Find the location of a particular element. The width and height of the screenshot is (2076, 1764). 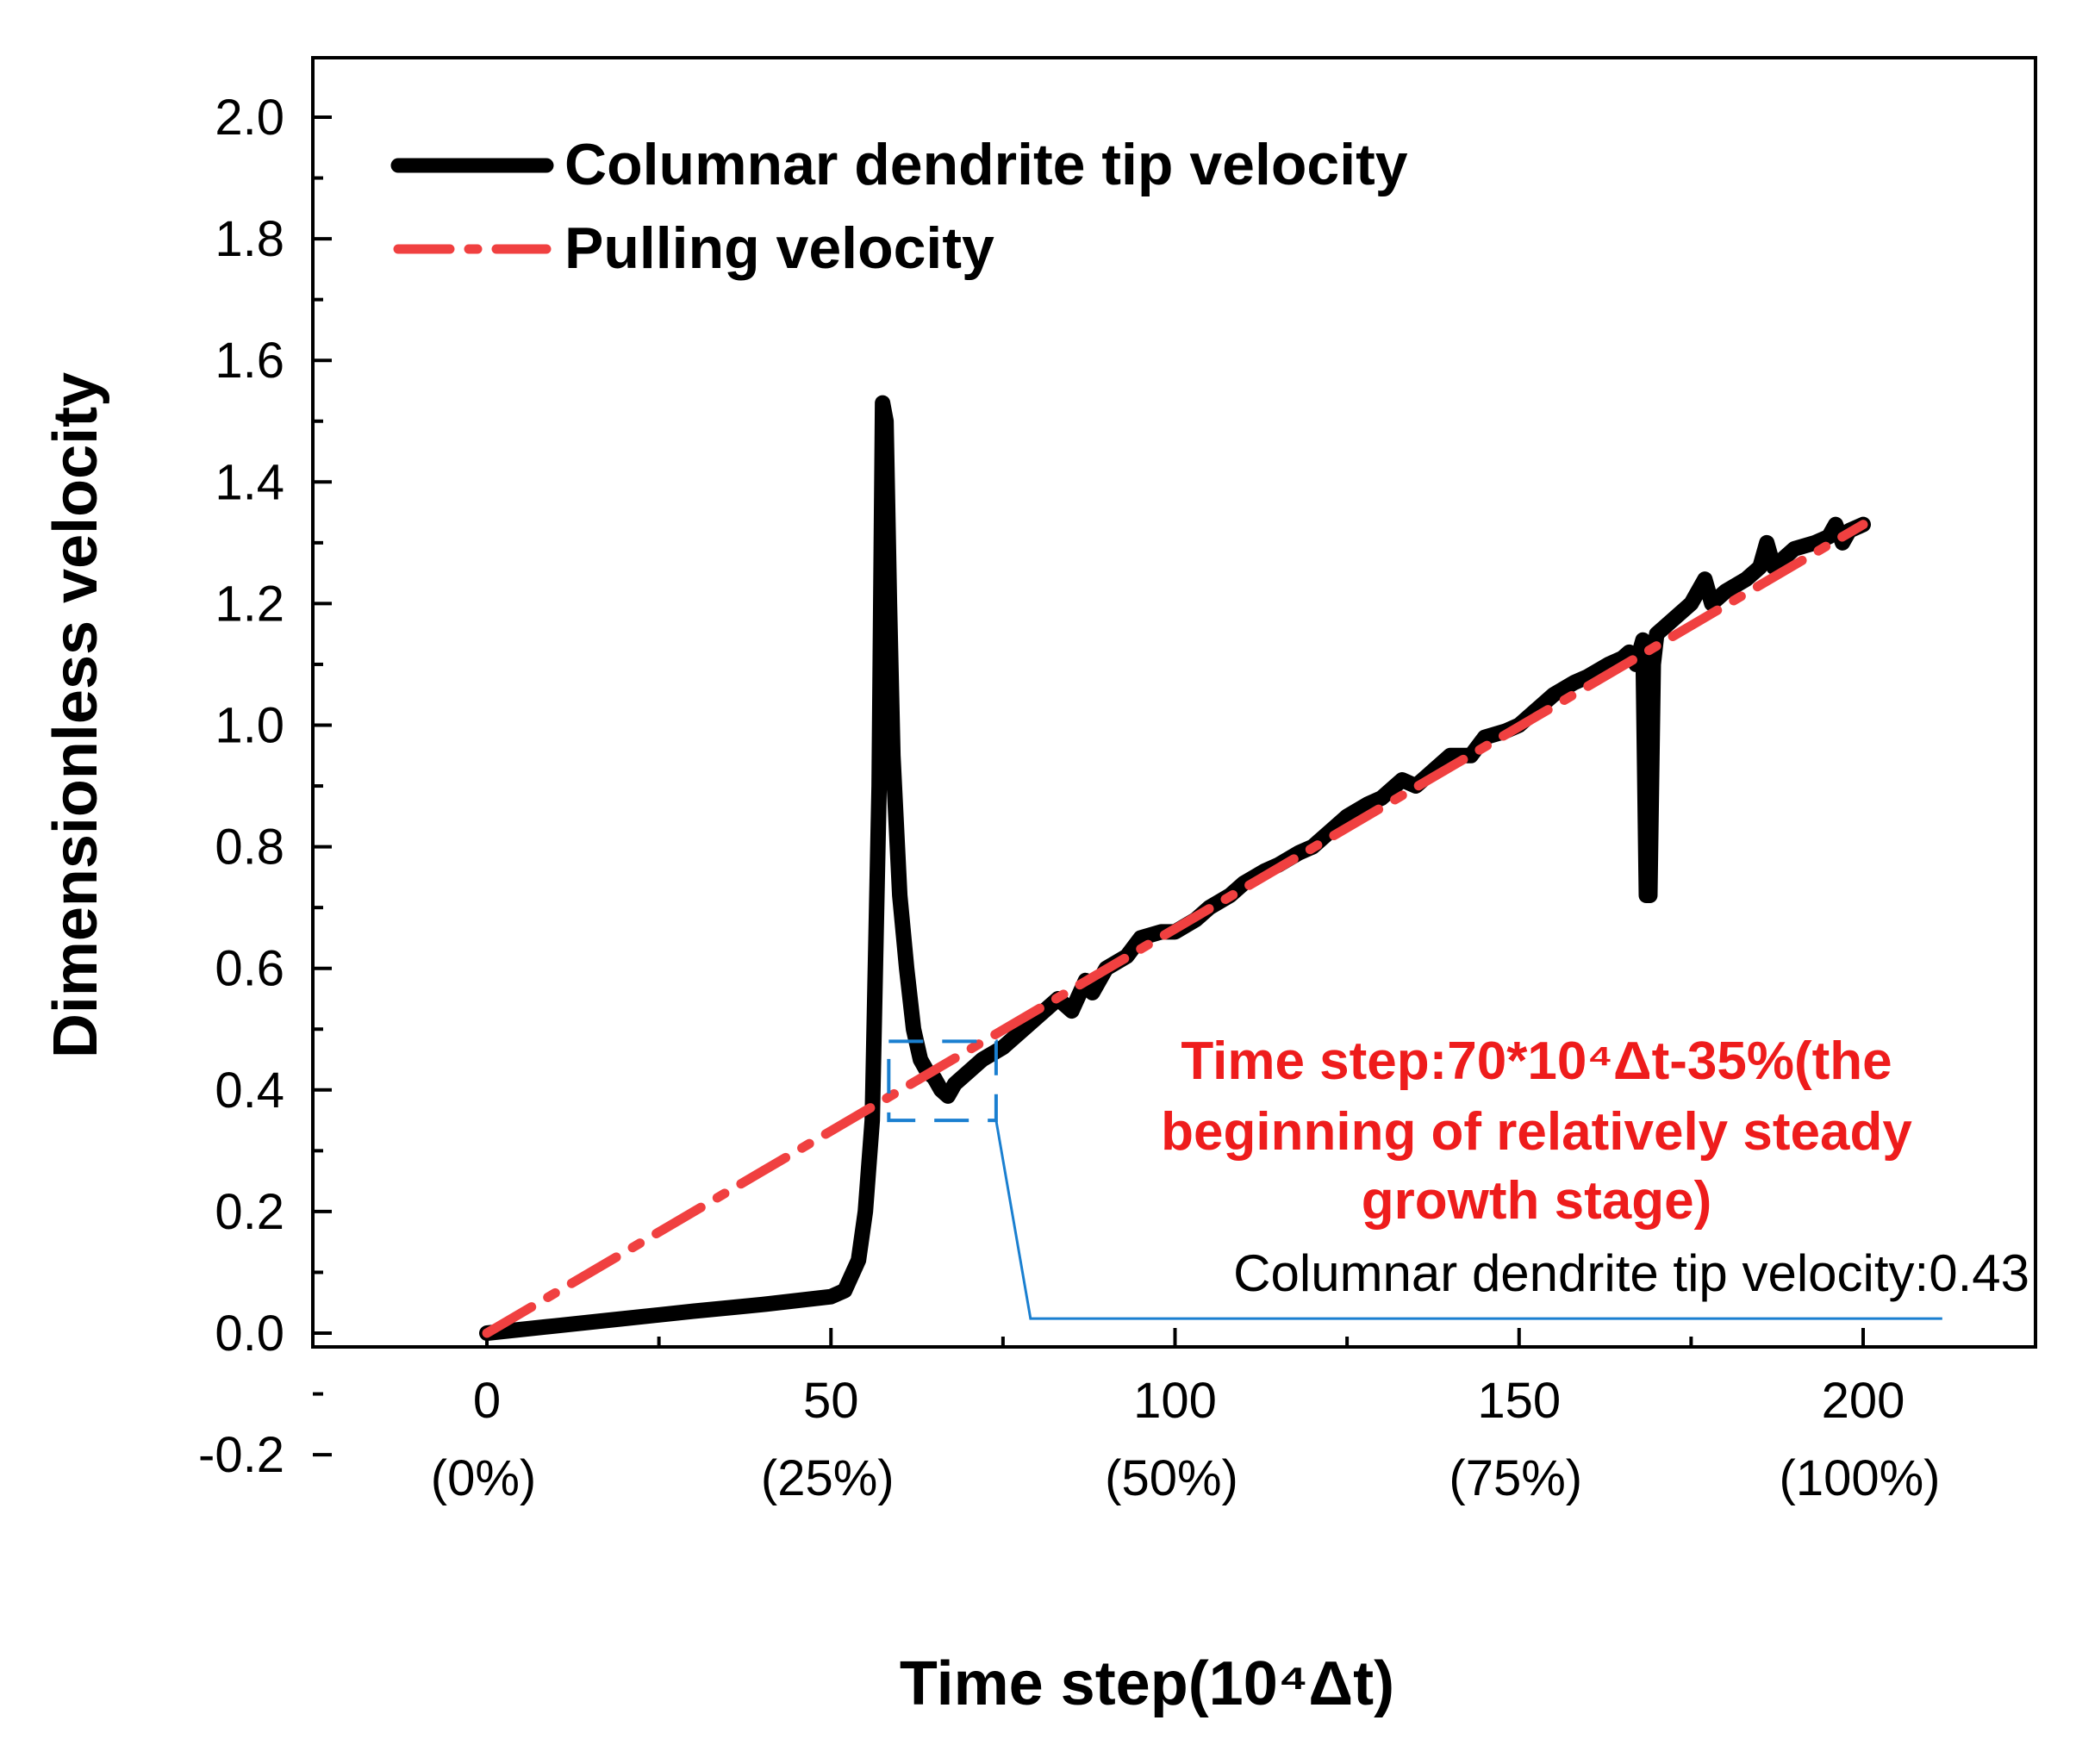

y-axis-title: Dimensionless velocity is located at coordinates (75, 715).